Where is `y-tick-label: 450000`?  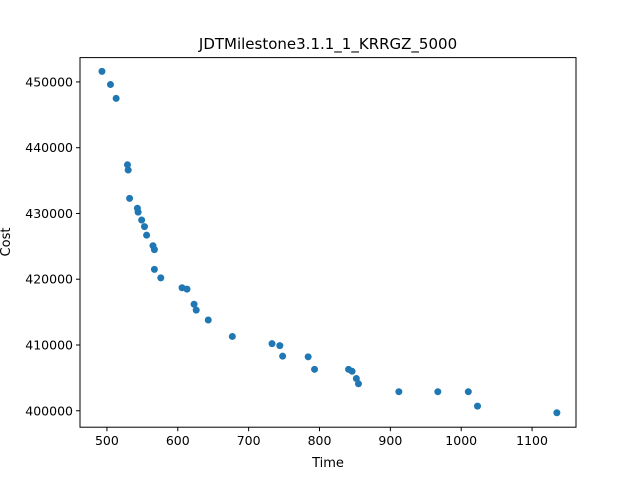
y-tick-label: 450000 is located at coordinates (49, 81).